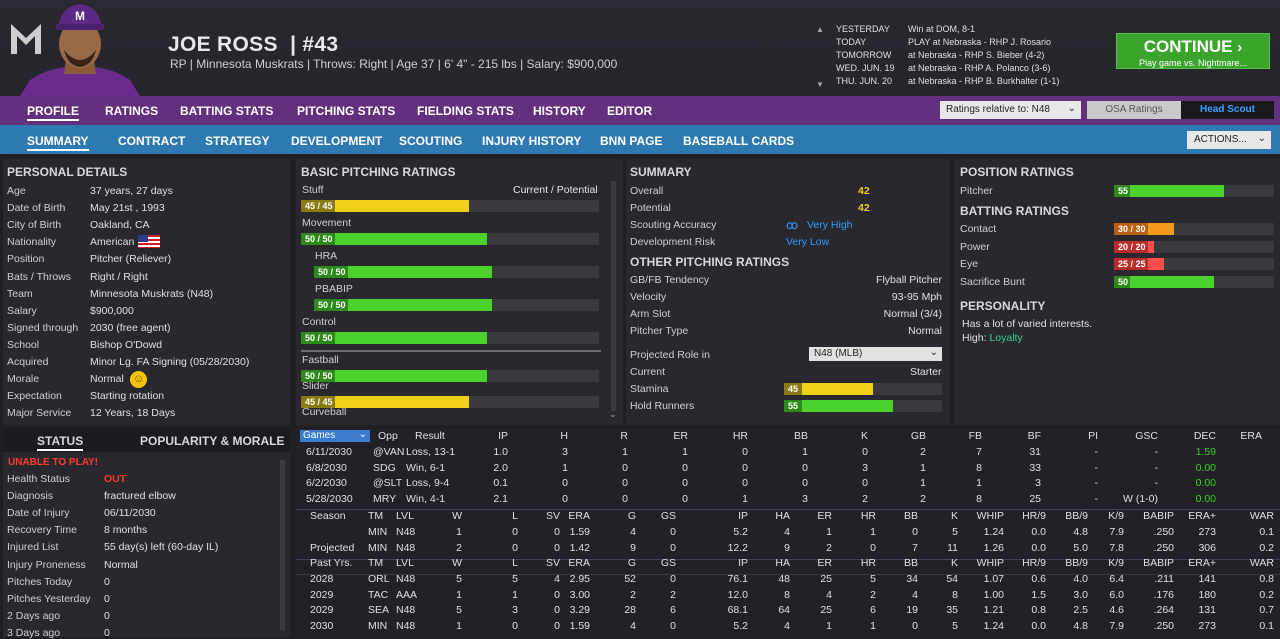  I want to click on actions-menu-button: ACTIONS... ⌄, so click(1229, 140).